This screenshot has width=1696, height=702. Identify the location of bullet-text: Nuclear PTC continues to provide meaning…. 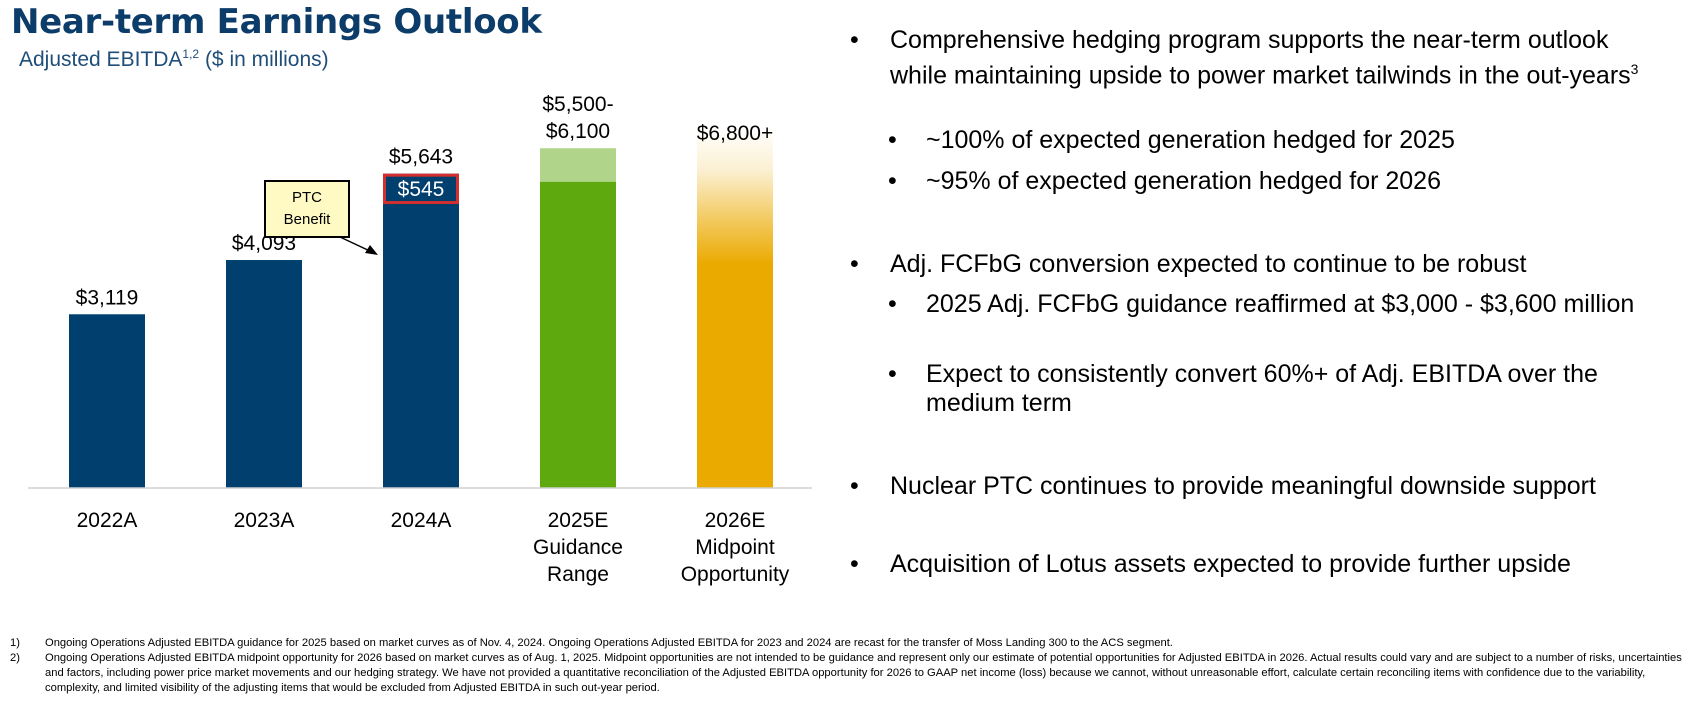
(1280, 486).